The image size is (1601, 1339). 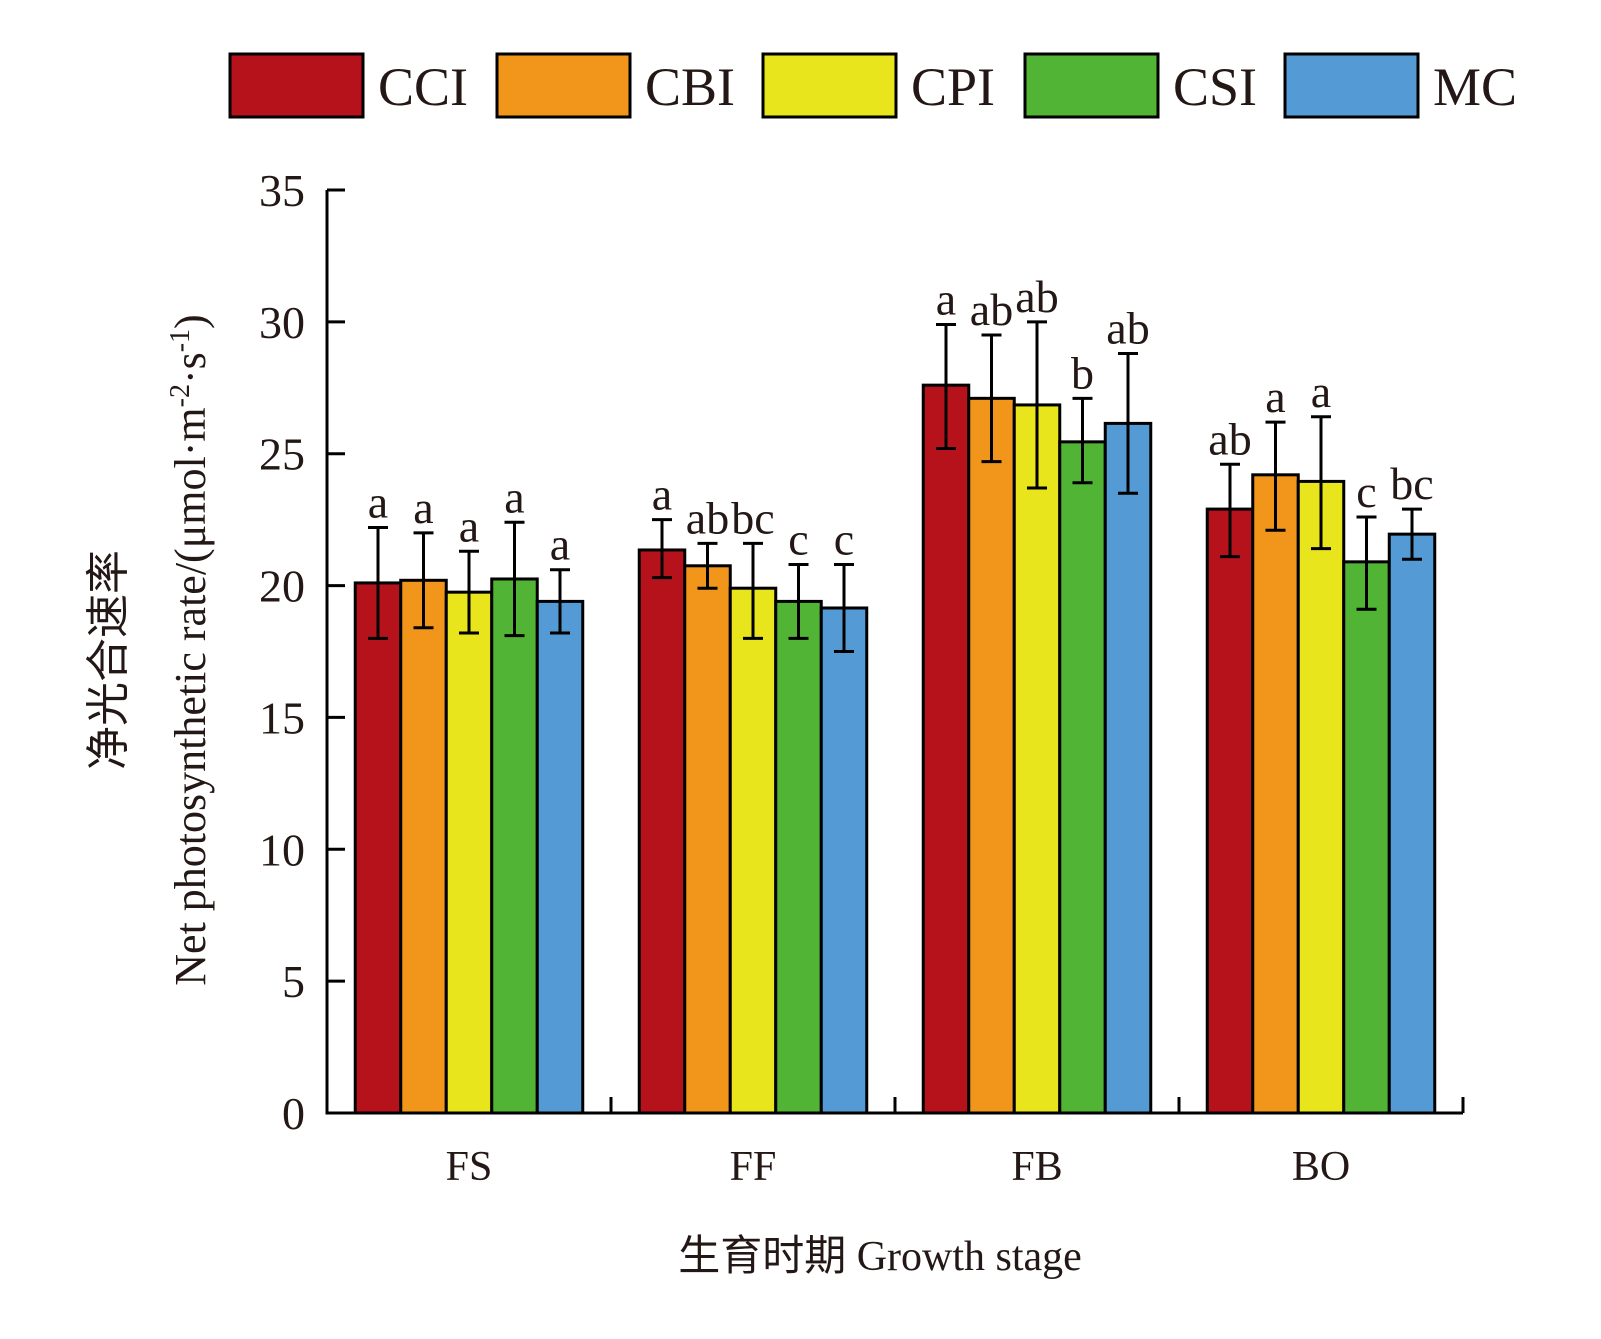 I want to click on bar-CPI-FB, so click(x=1037, y=759).